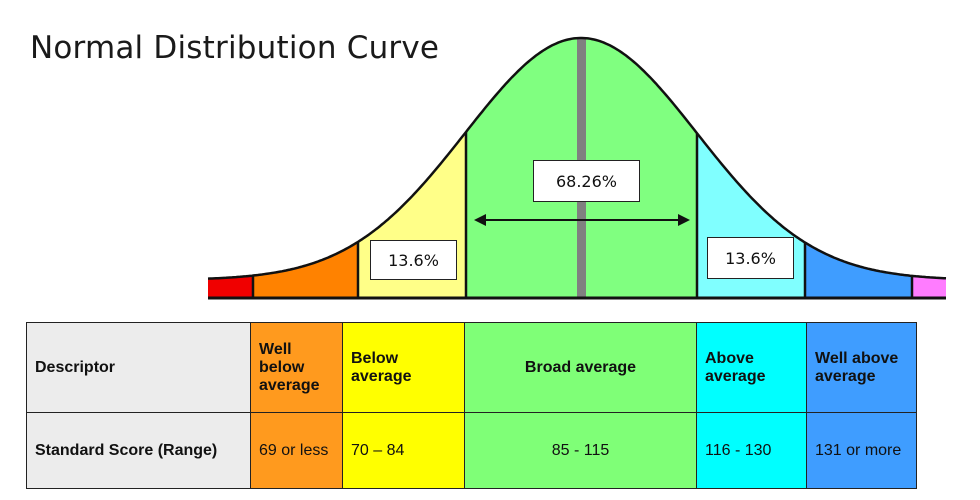  What do you see at coordinates (413, 260) in the screenshot?
I see `left-percent-label: 13.6%` at bounding box center [413, 260].